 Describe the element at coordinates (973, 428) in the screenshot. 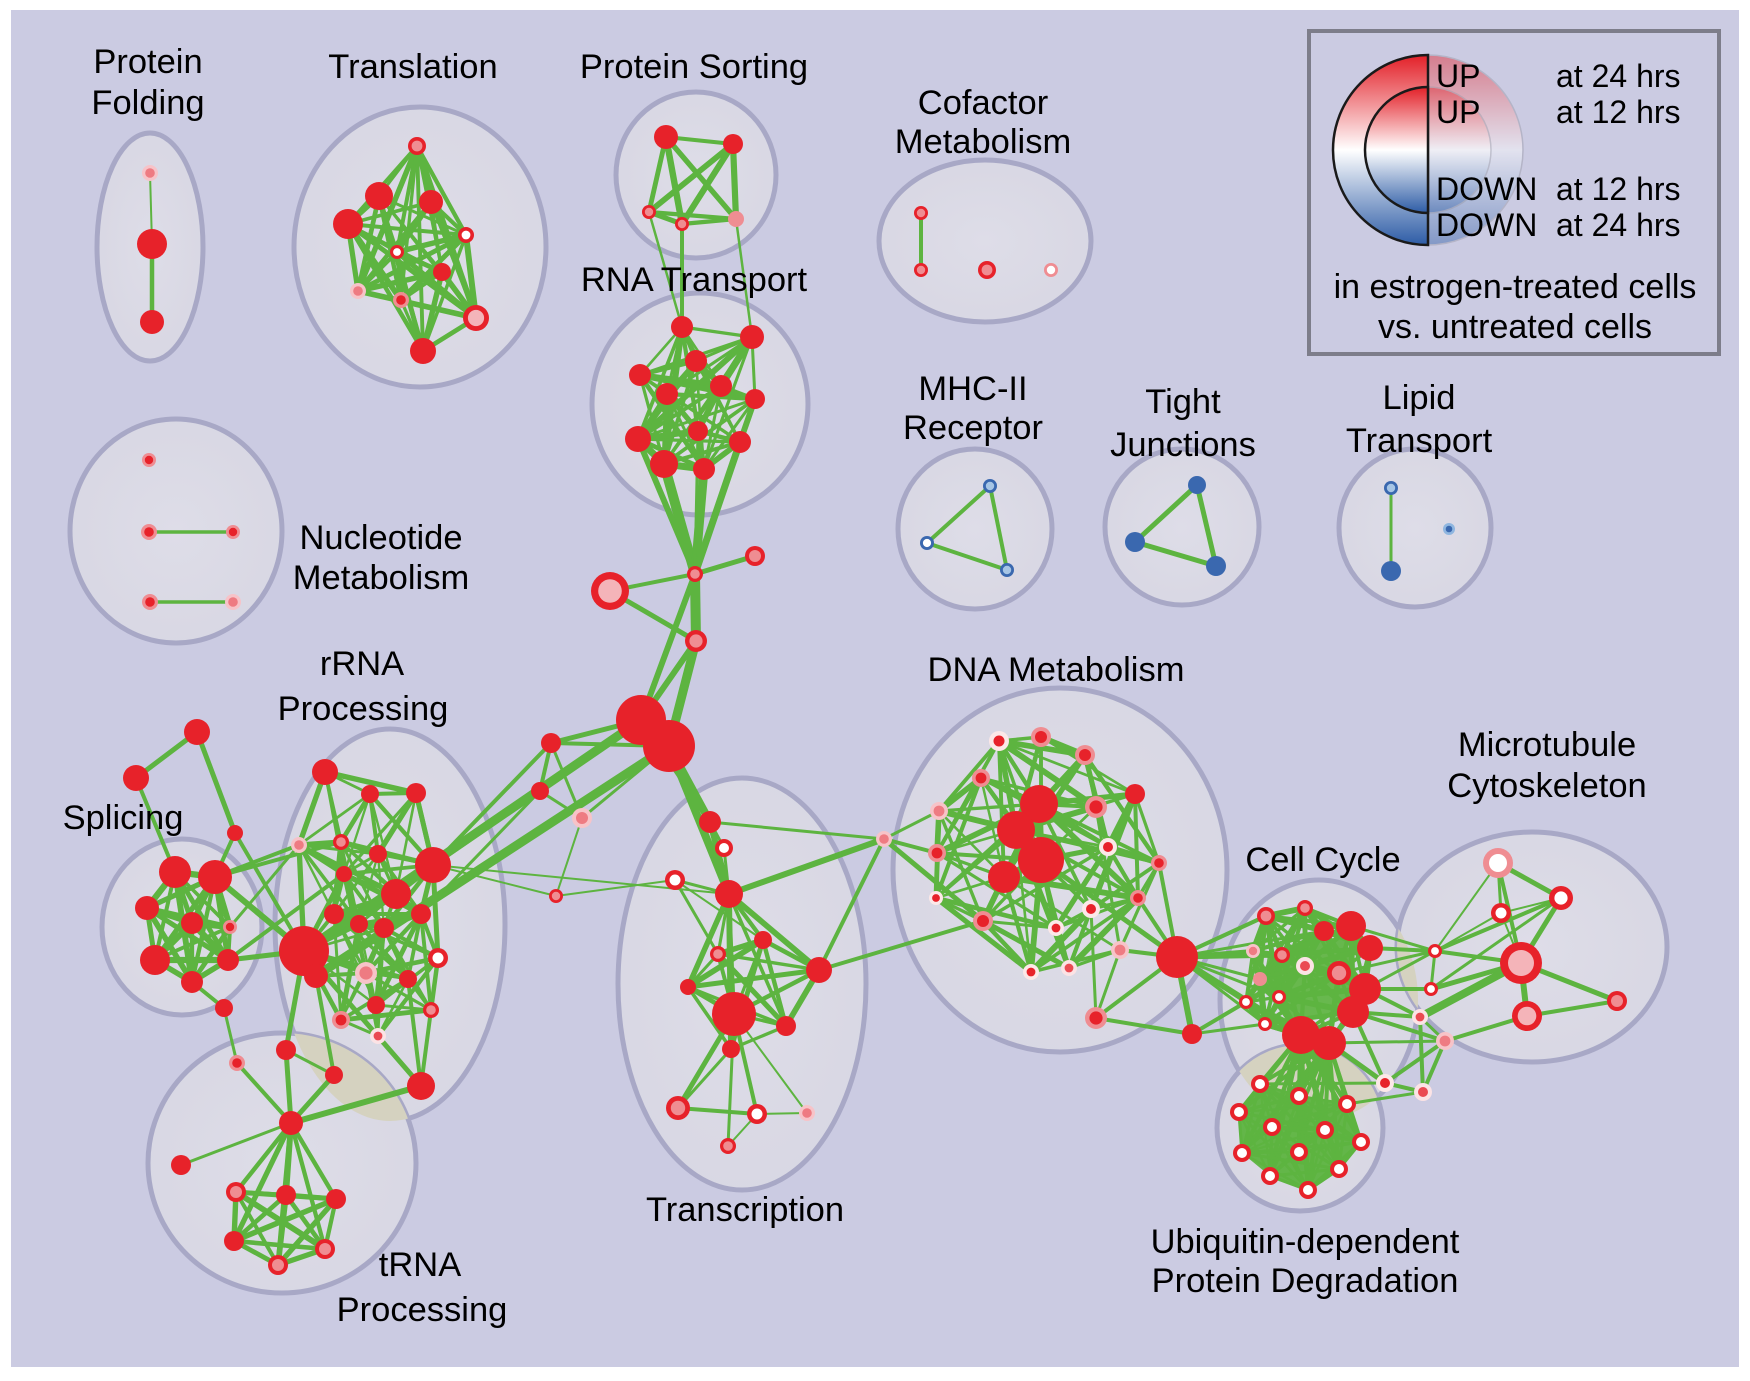

I see `svg-text: Receptor` at that location.